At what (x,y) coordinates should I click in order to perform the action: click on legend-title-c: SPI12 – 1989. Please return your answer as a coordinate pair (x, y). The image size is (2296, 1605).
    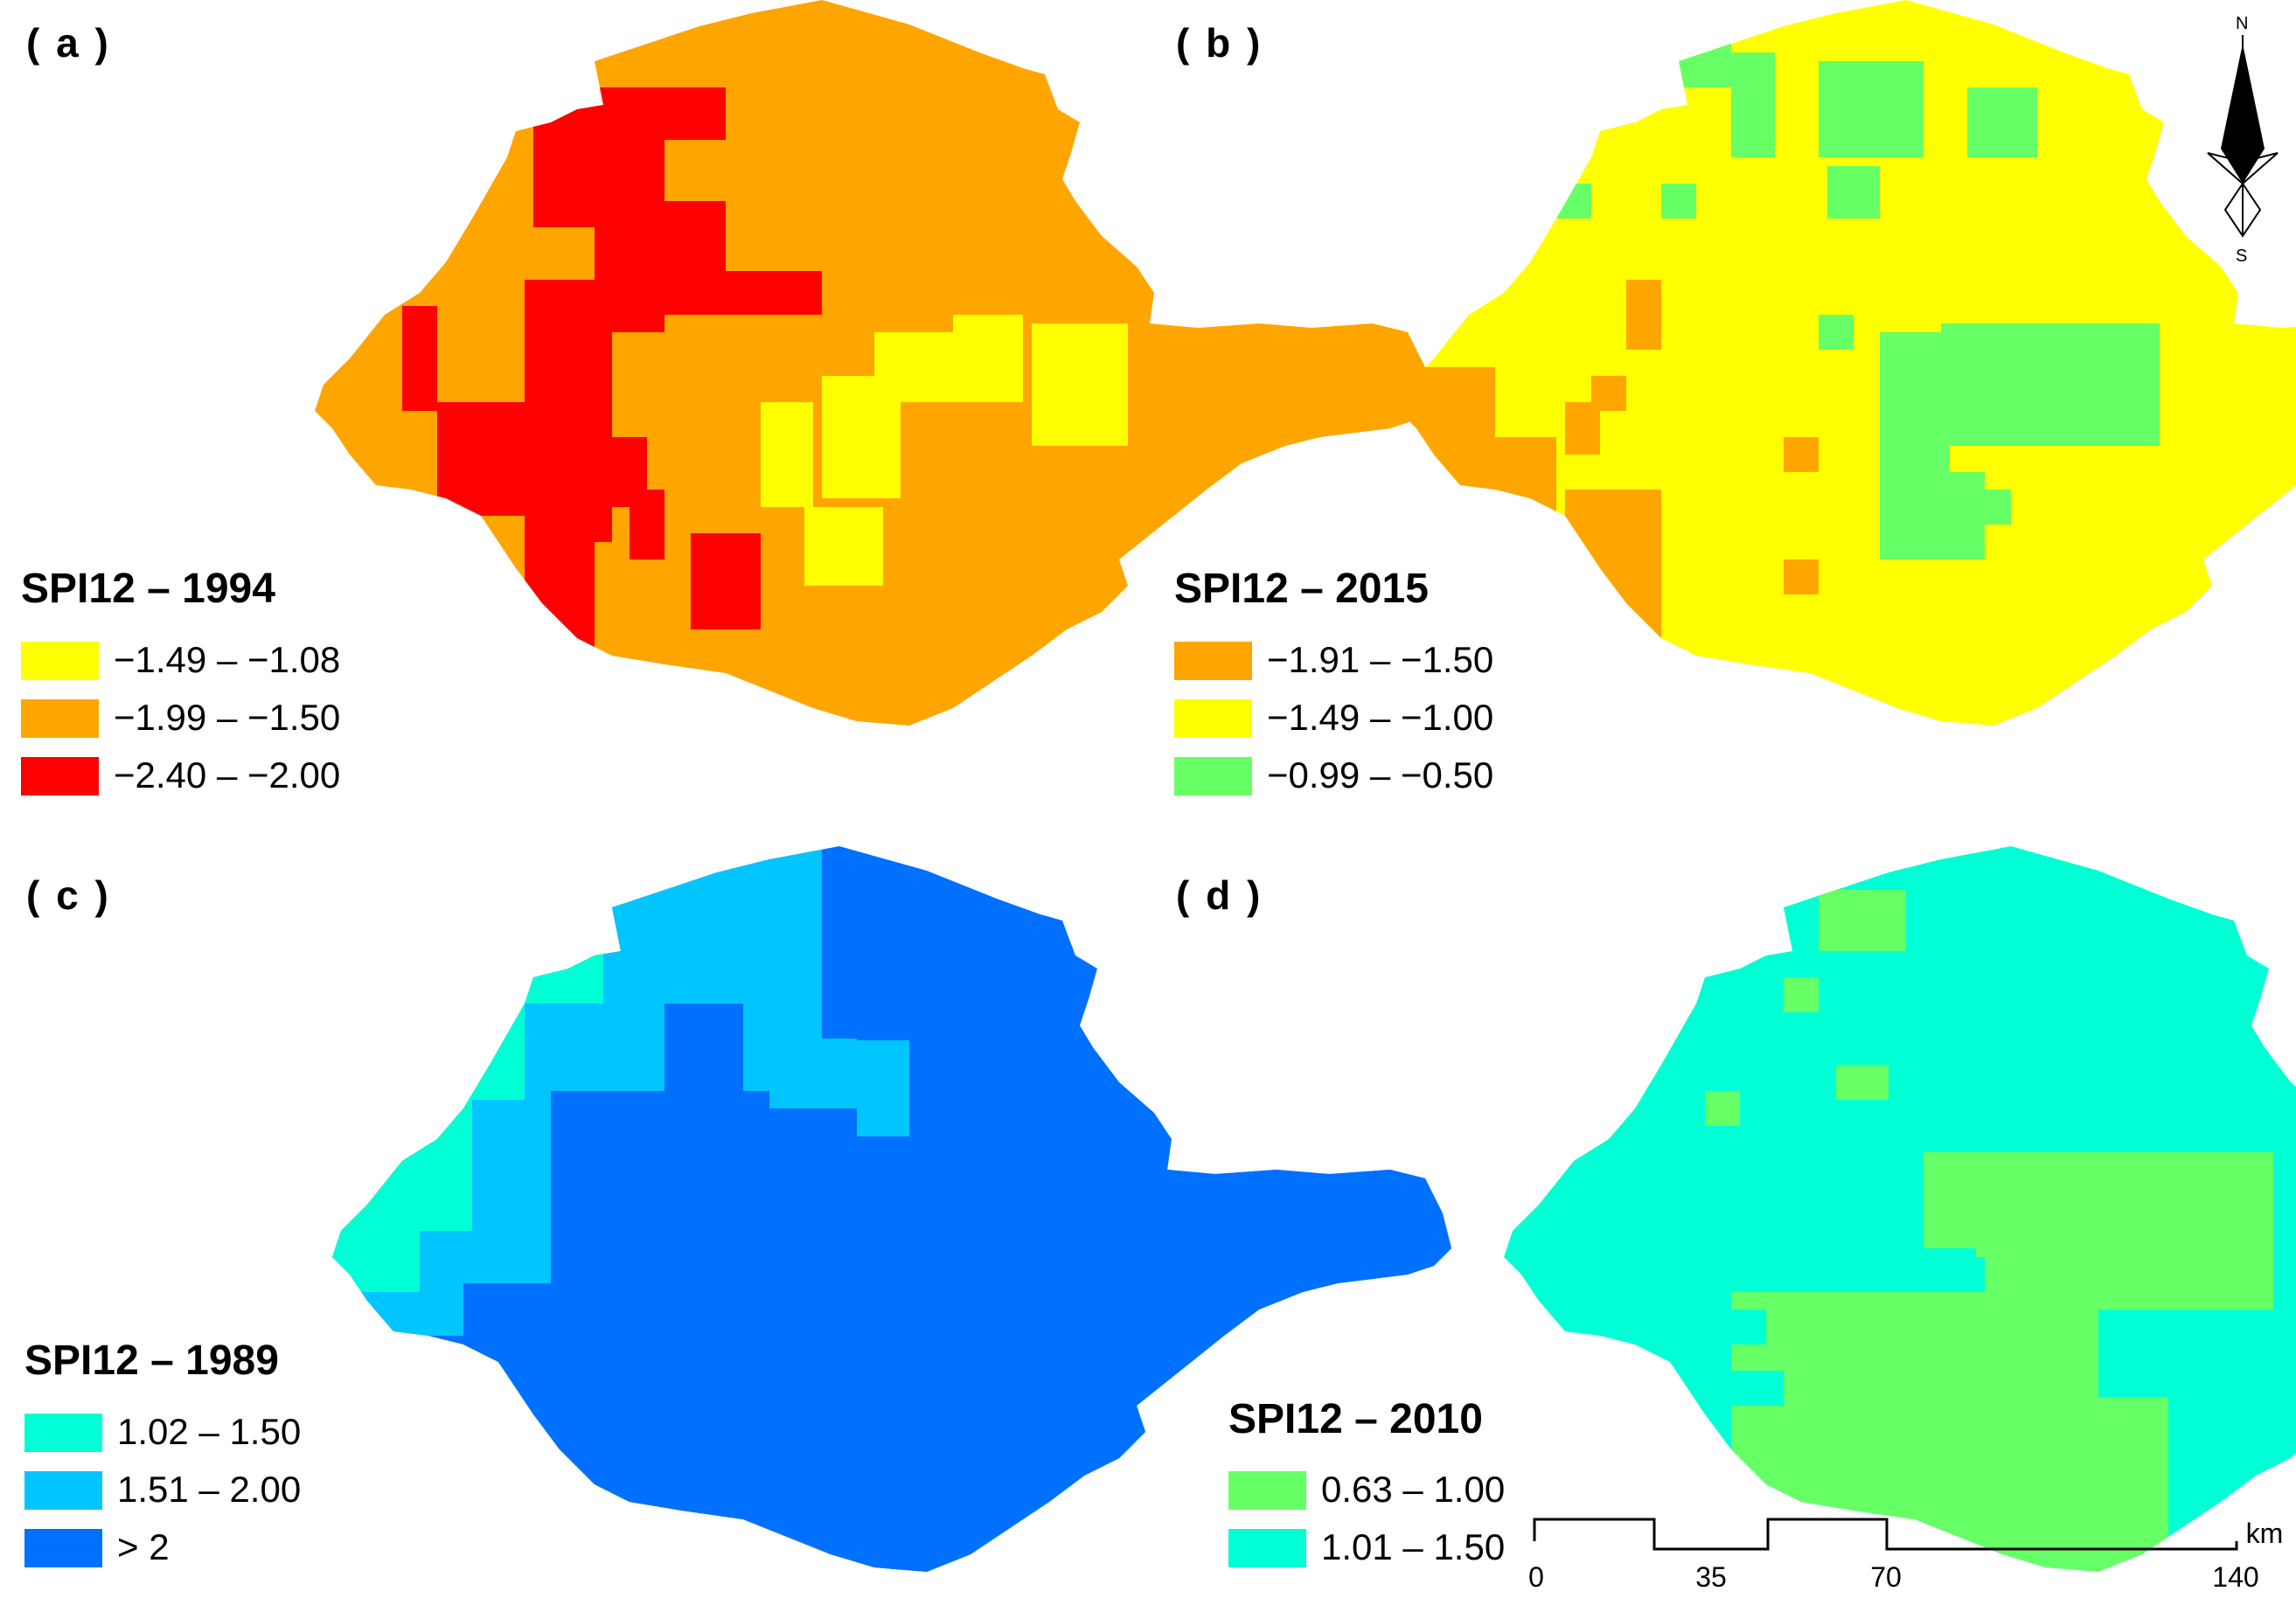
    Looking at the image, I should click on (152, 1361).